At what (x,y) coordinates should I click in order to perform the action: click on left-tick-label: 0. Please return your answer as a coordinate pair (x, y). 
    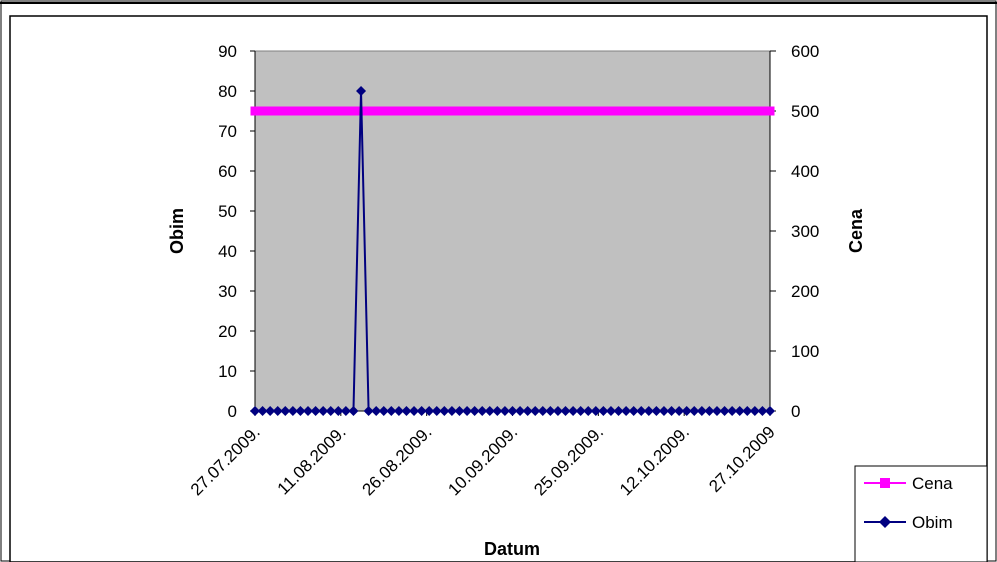
    Looking at the image, I should click on (232, 411).